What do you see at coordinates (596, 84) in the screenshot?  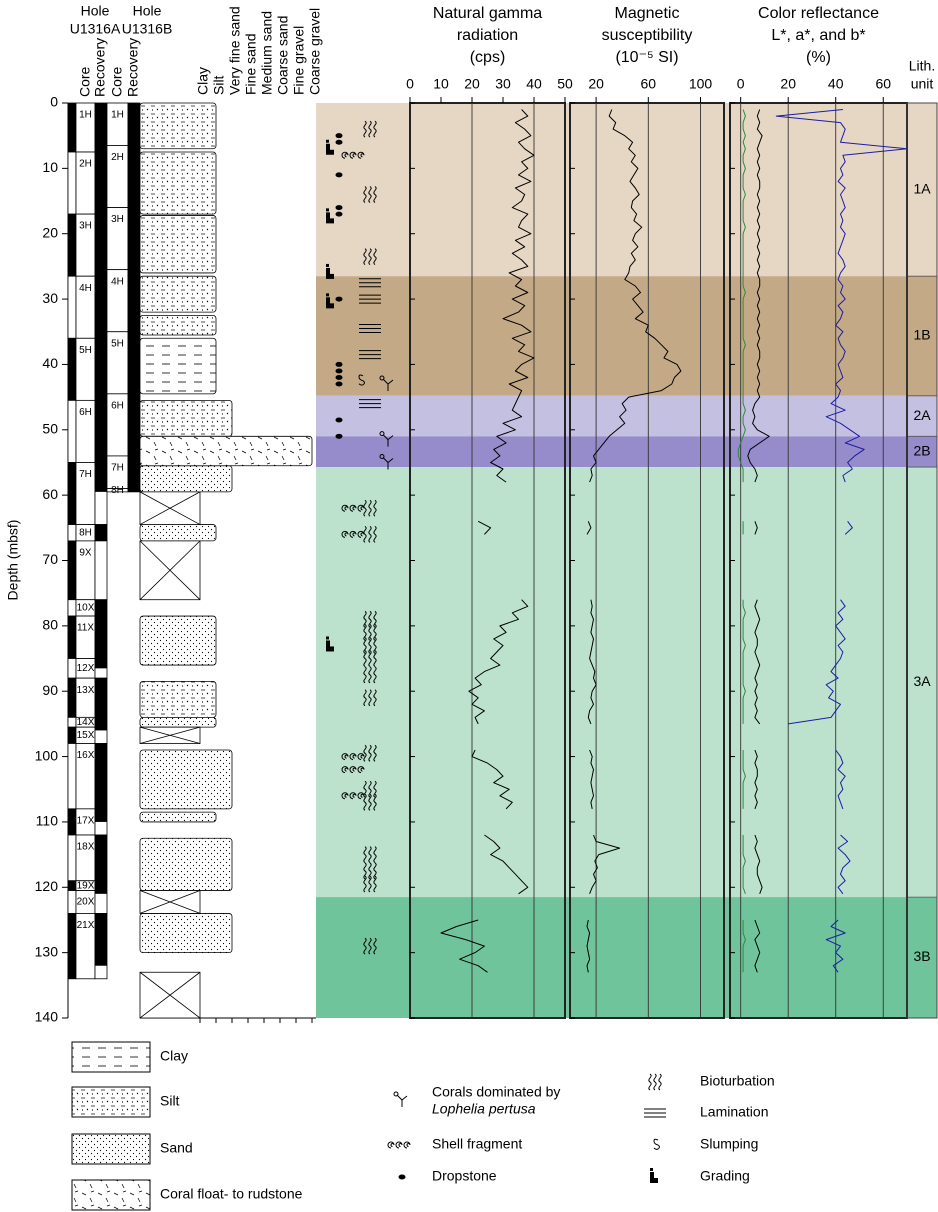 I see `x-tick-label: 20` at bounding box center [596, 84].